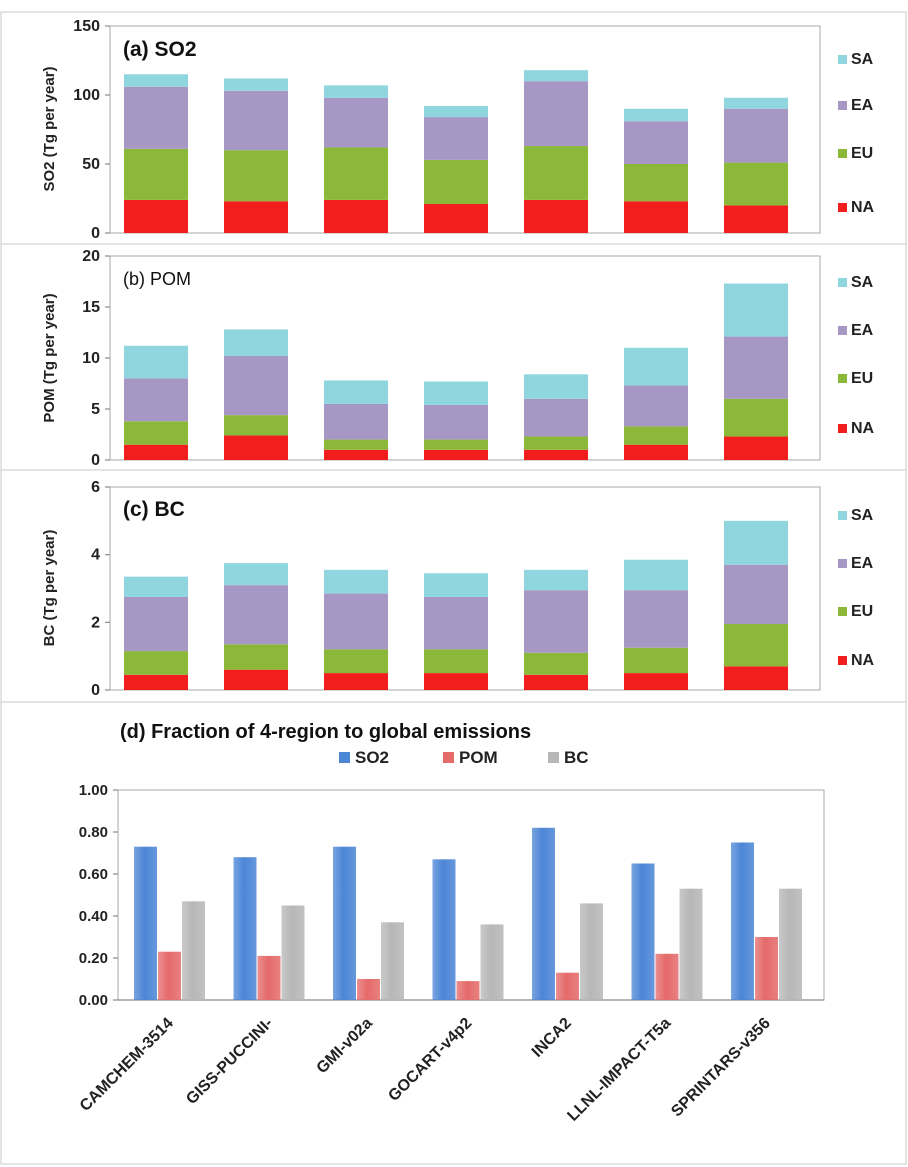  I want to click on y-tick-label: 0.60, so click(93, 874).